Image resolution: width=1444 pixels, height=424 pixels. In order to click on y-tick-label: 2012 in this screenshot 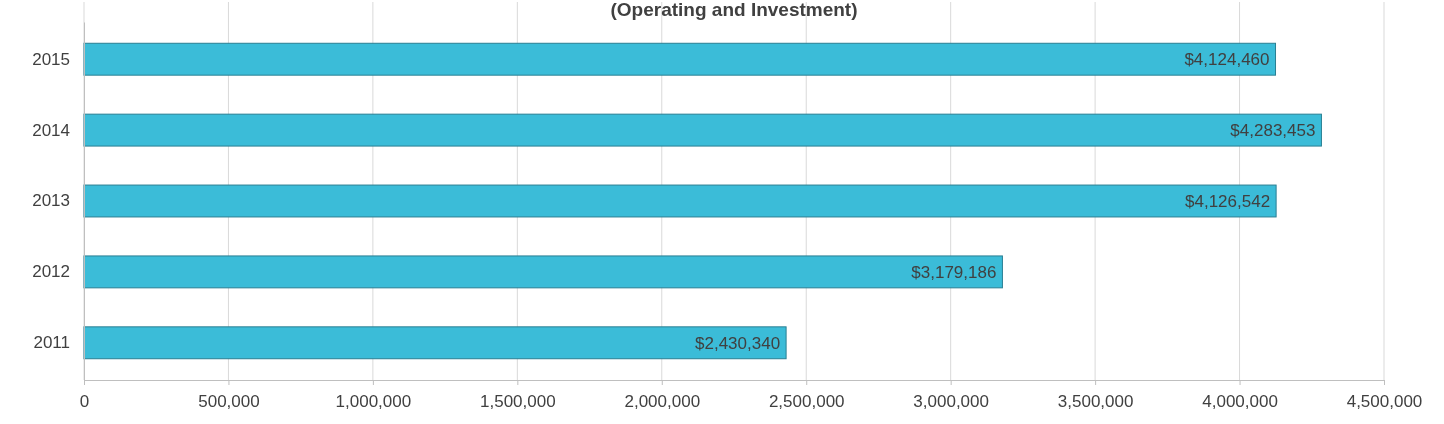, I will do `click(51, 272)`.